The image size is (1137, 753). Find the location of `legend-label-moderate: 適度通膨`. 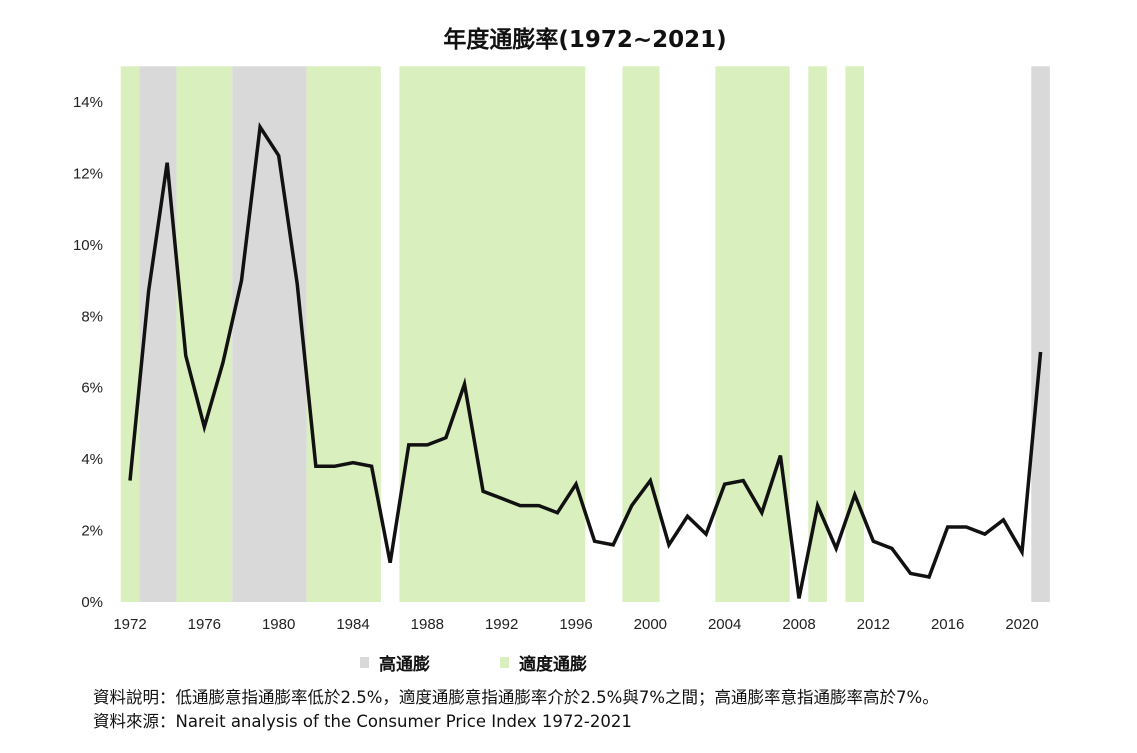

legend-label-moderate: 適度通膨 is located at coordinates (553, 665).